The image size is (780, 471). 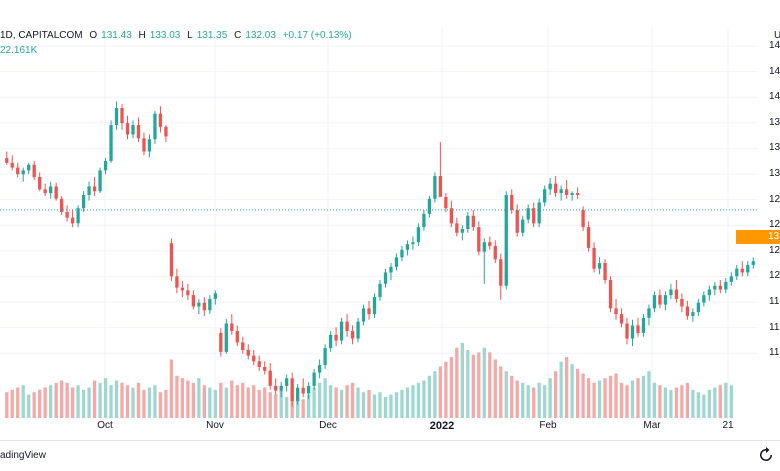 I want to click on last-price-badge-label: 13, so click(x=774, y=236).